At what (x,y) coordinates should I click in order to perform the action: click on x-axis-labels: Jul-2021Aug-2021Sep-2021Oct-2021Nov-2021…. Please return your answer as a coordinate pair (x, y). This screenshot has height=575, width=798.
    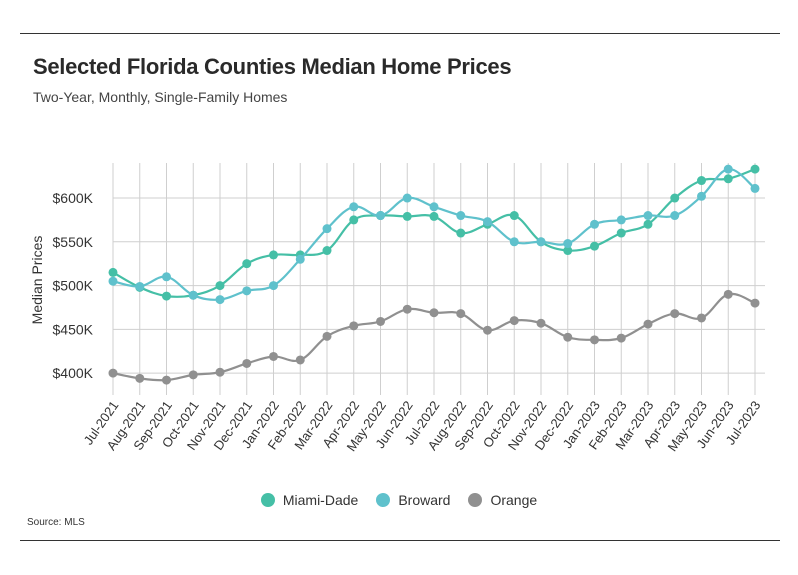
    Looking at the image, I should click on (422, 426).